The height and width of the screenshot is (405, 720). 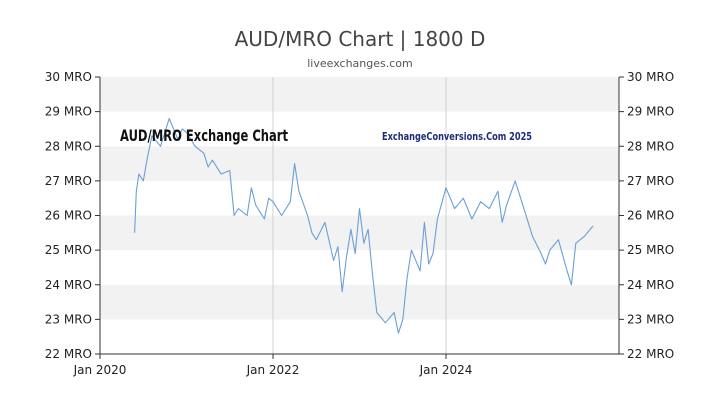 What do you see at coordinates (457, 136) in the screenshot?
I see `watermark-site-credit: ExchangeConversions.Com 2025` at bounding box center [457, 136].